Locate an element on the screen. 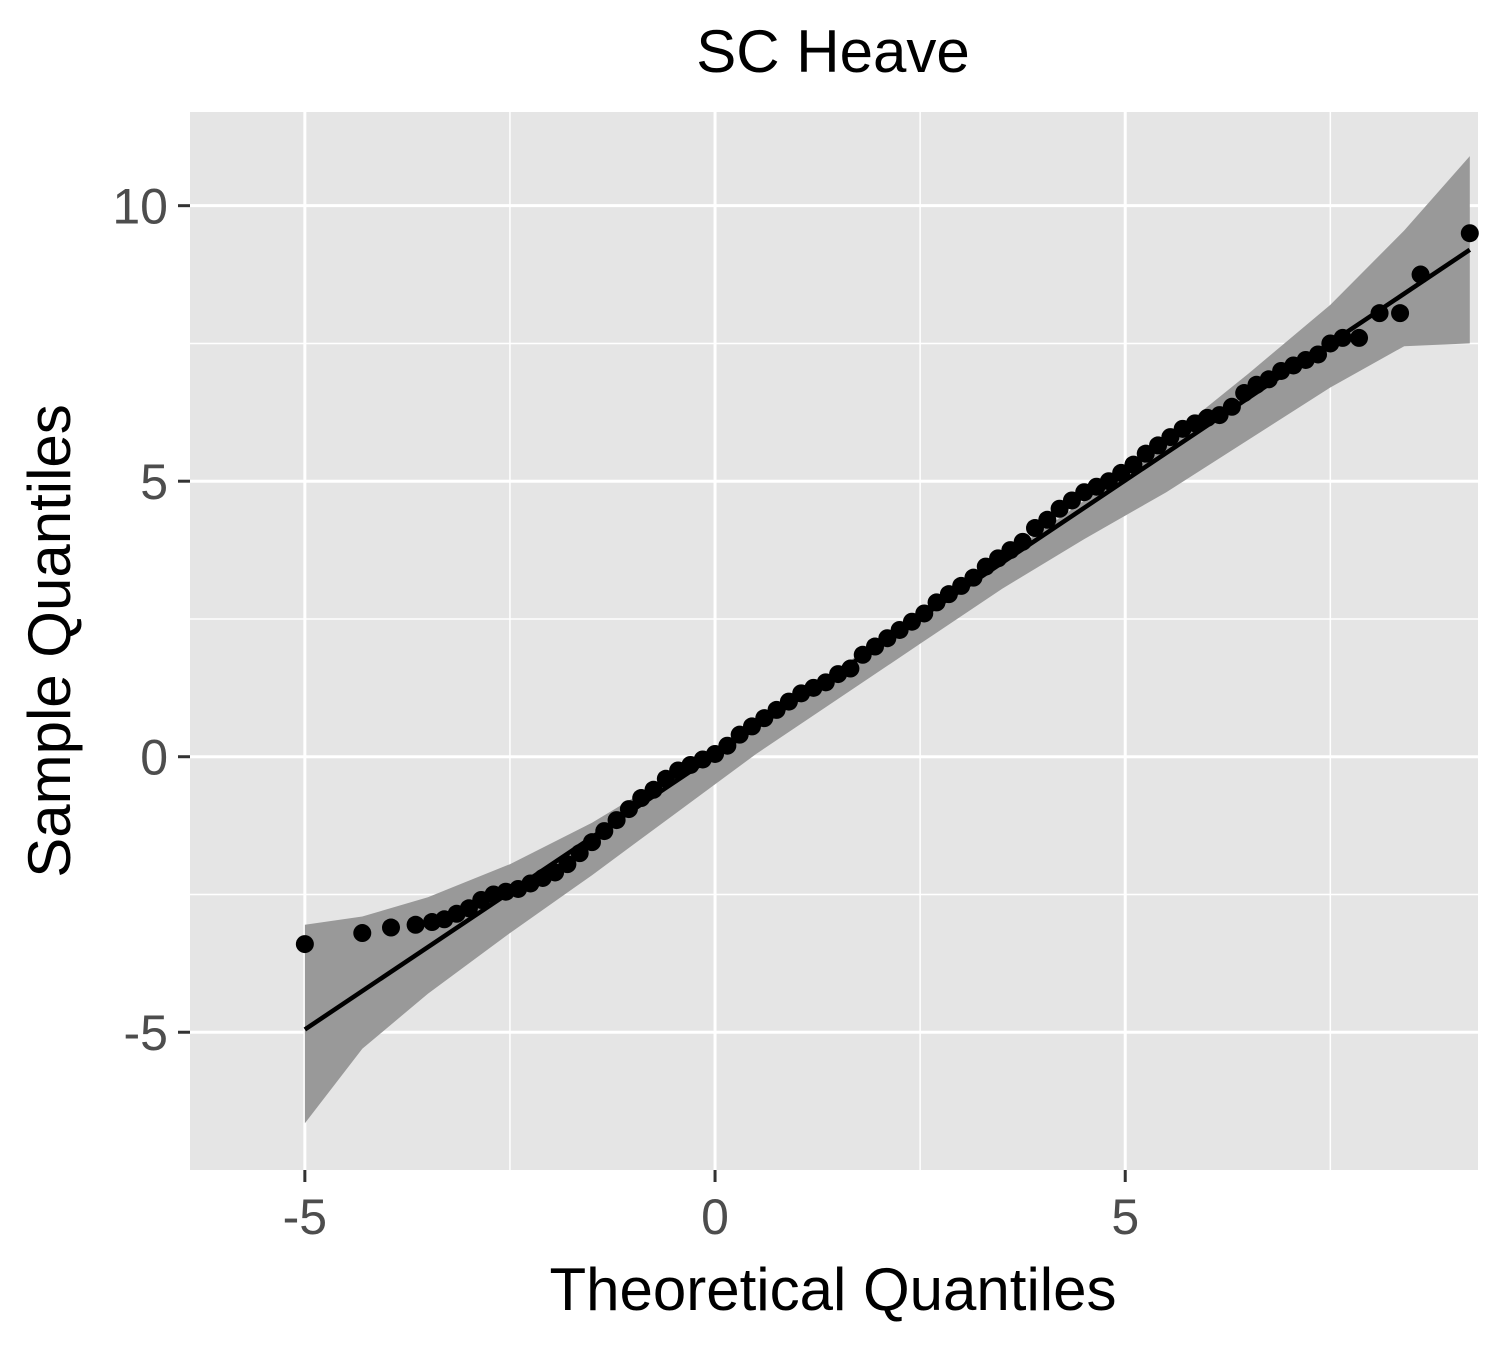  x-axis: -5 0 5 is located at coordinates (711, 1207).